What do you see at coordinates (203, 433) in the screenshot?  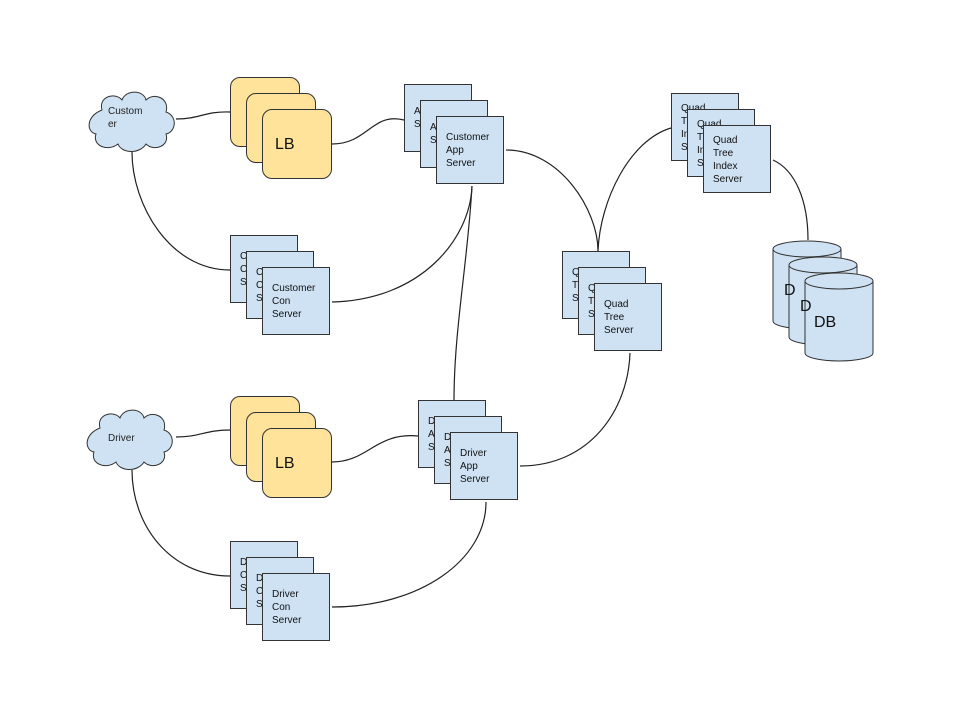 I see `connector-driver-to-driver-lb` at bounding box center [203, 433].